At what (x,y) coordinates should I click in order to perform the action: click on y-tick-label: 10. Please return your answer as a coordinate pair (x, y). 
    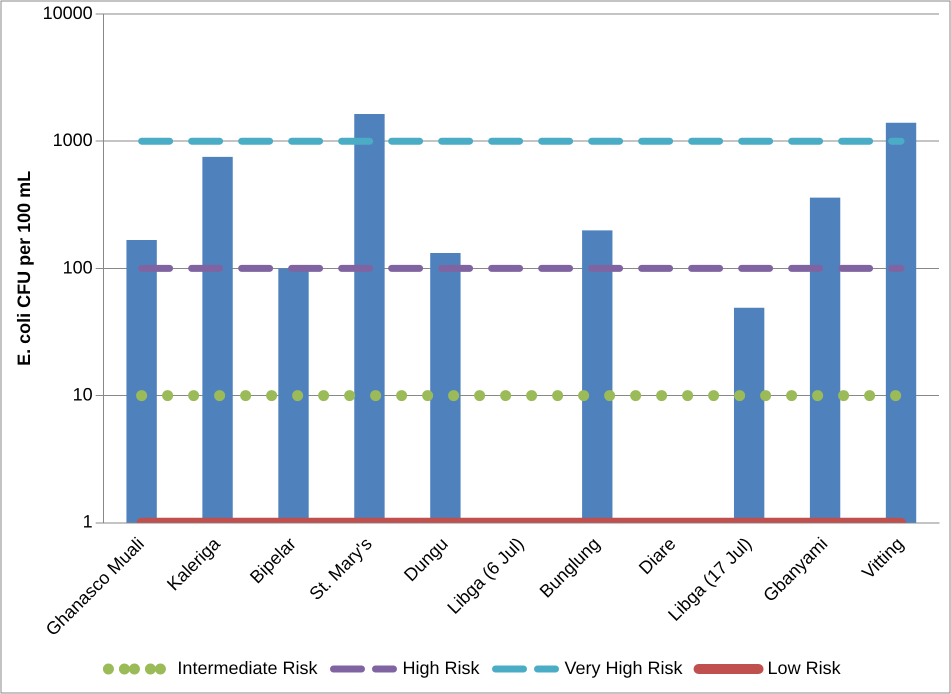
    Looking at the image, I should click on (82, 394).